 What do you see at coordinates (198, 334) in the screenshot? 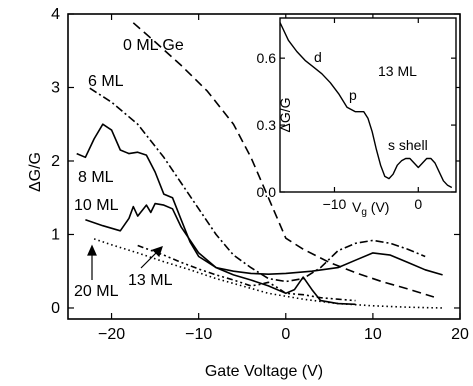
I see `main-xtick-label: −10` at bounding box center [198, 334].